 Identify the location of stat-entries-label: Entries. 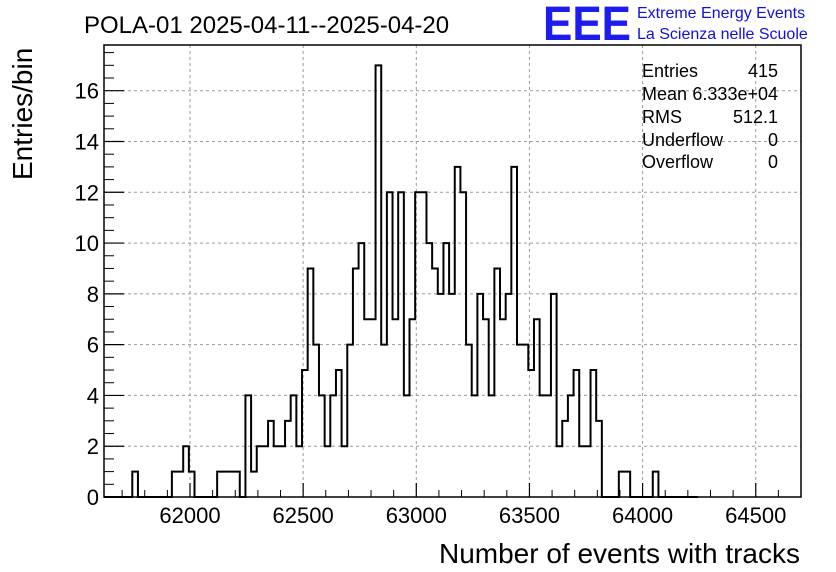
(670, 71).